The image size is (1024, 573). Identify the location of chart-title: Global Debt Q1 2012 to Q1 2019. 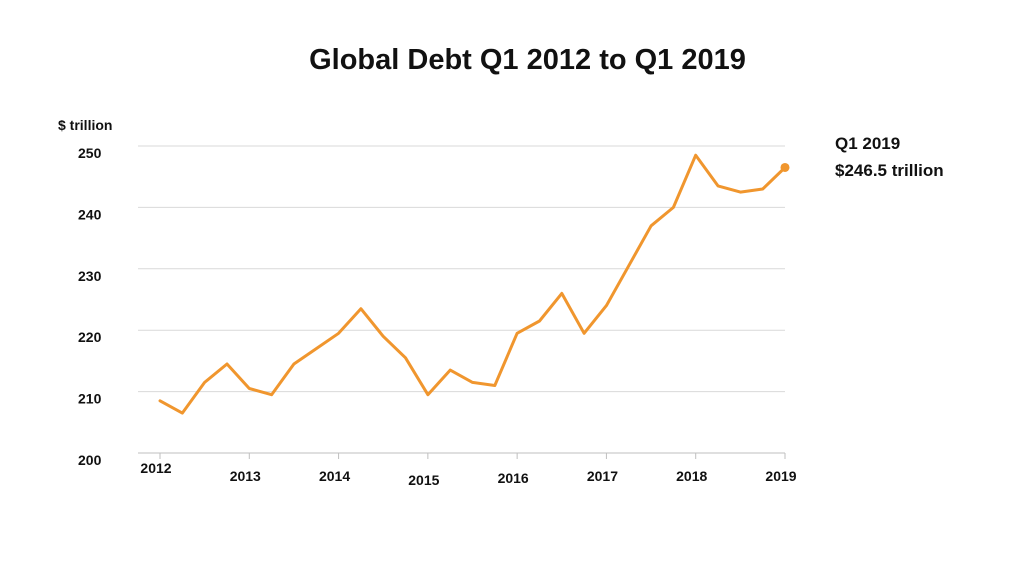
(527, 60).